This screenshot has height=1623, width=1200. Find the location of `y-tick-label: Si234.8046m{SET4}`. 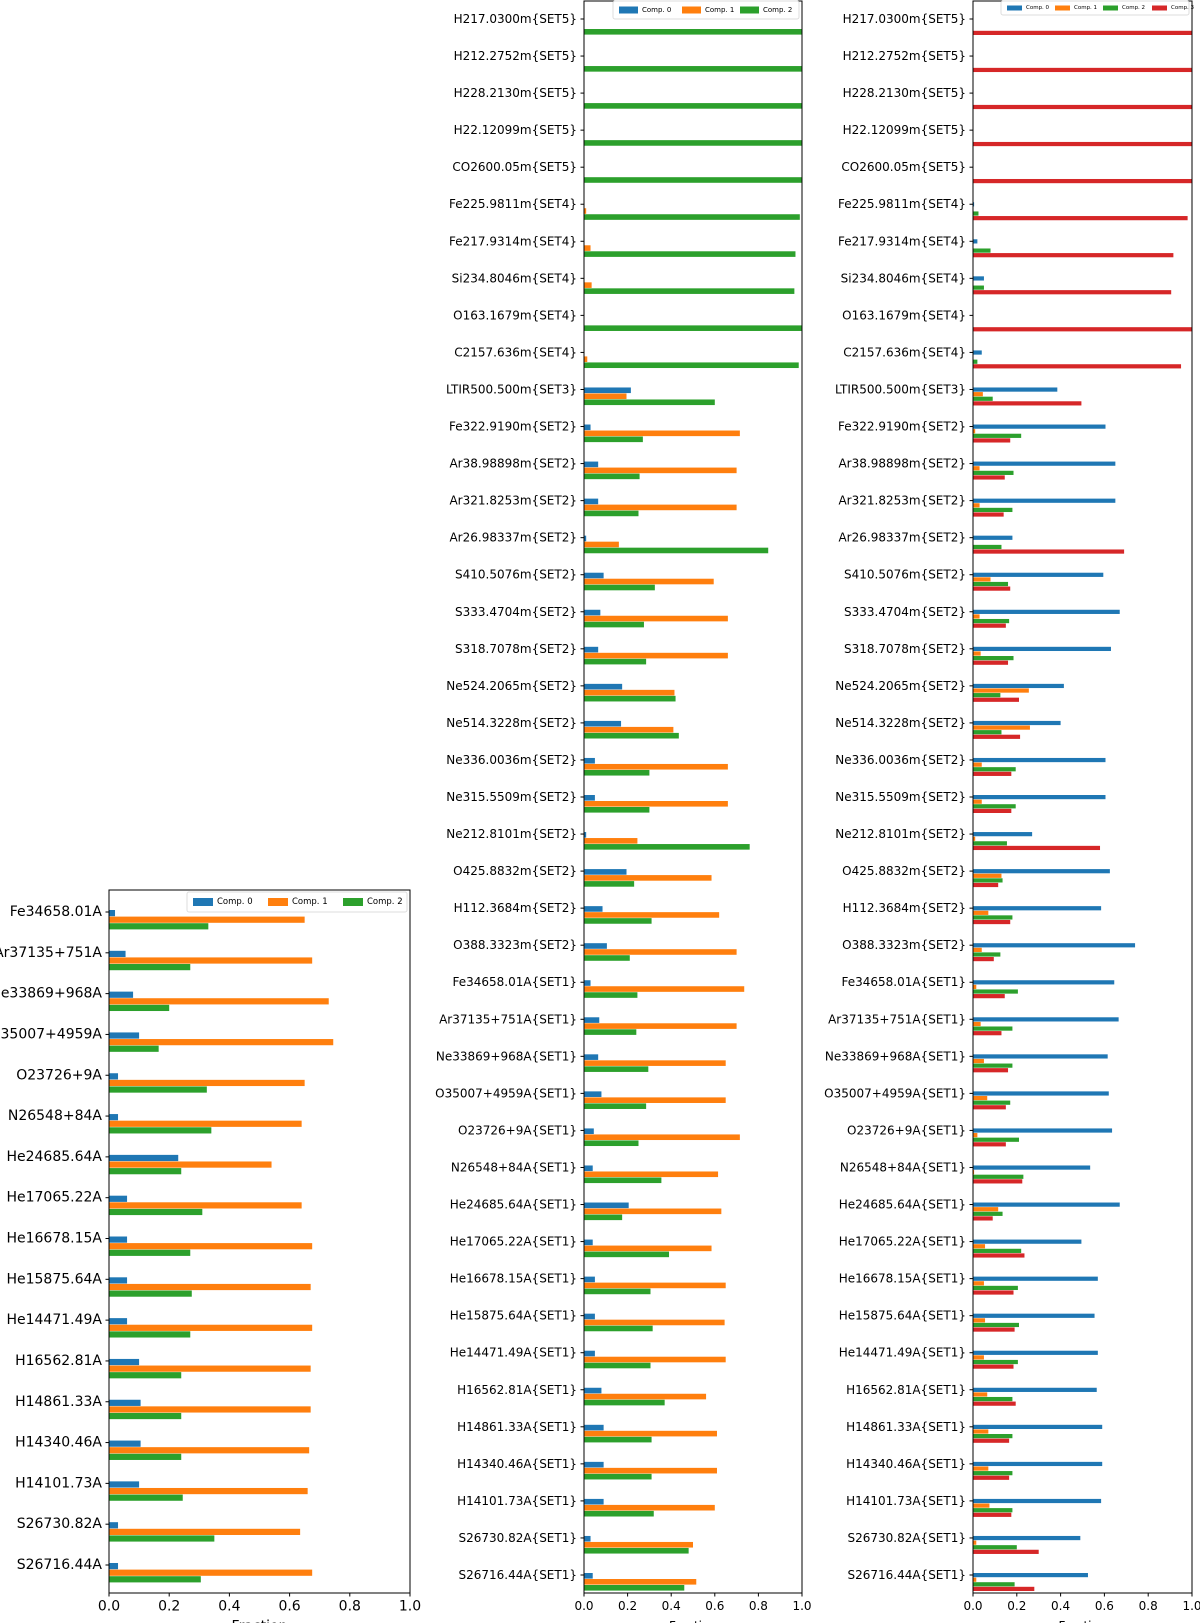

y-tick-label: Si234.8046m{SET4} is located at coordinates (903, 278).